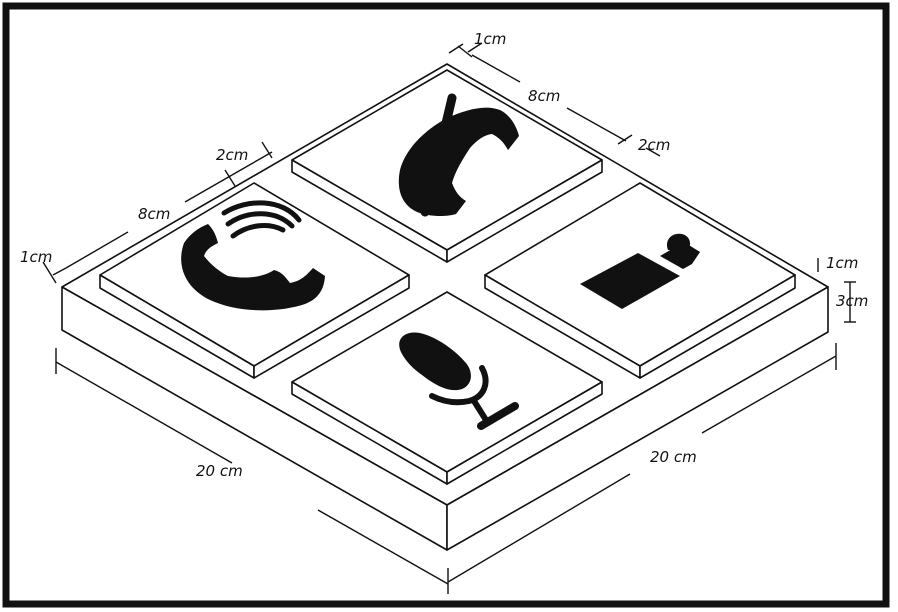 The height and width of the screenshot is (612, 898). Describe the element at coordinates (544, 96) in the screenshot. I see `dim-label-top-button: 8cm` at that location.